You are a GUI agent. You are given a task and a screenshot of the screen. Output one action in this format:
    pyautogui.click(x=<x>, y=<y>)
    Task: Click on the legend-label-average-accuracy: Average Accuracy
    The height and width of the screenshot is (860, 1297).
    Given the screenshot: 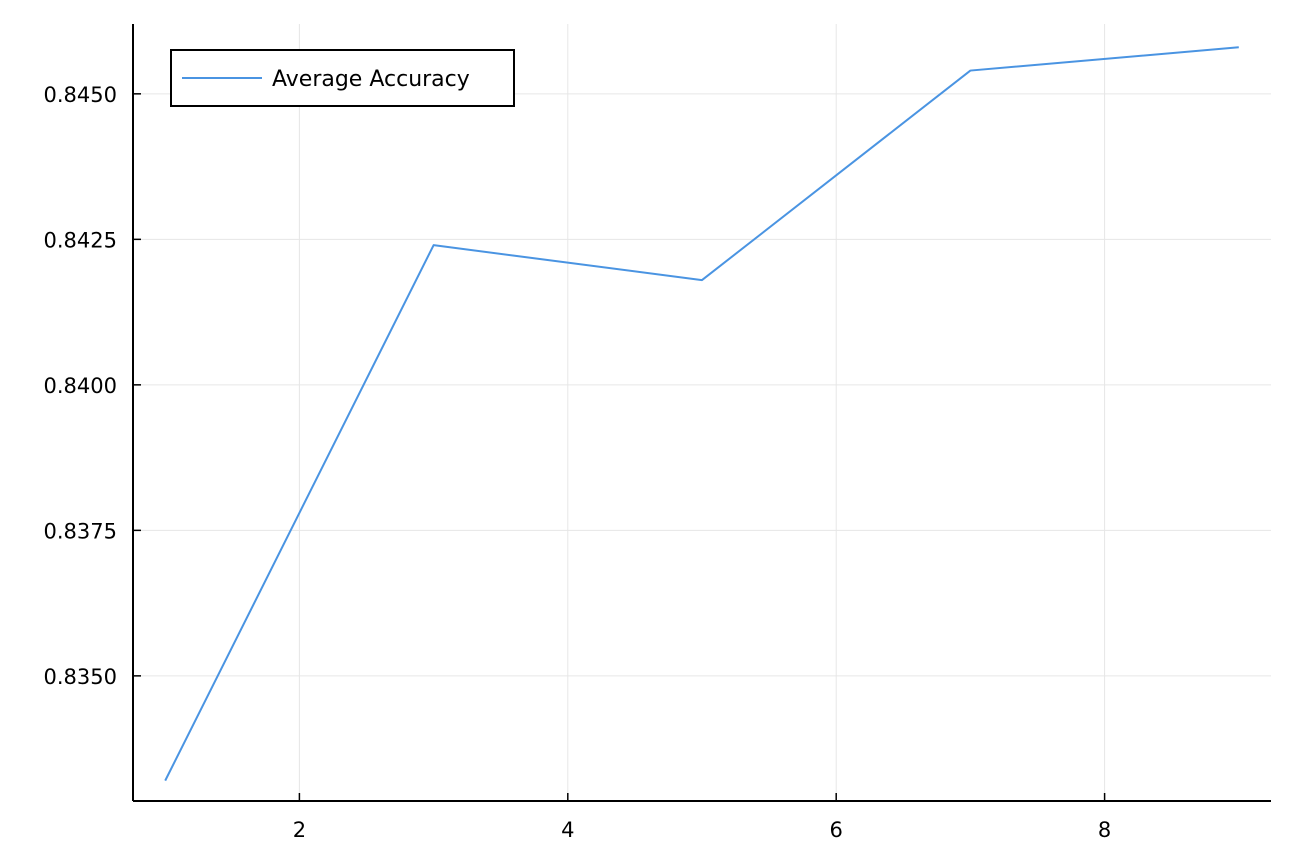 What is the action you would take?
    pyautogui.click(x=371, y=79)
    